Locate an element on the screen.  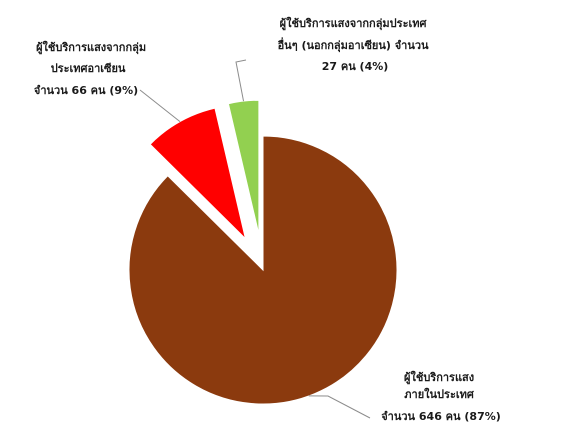
data-label-other-line-3: 27 คน (4%) is located at coordinates (355, 66).